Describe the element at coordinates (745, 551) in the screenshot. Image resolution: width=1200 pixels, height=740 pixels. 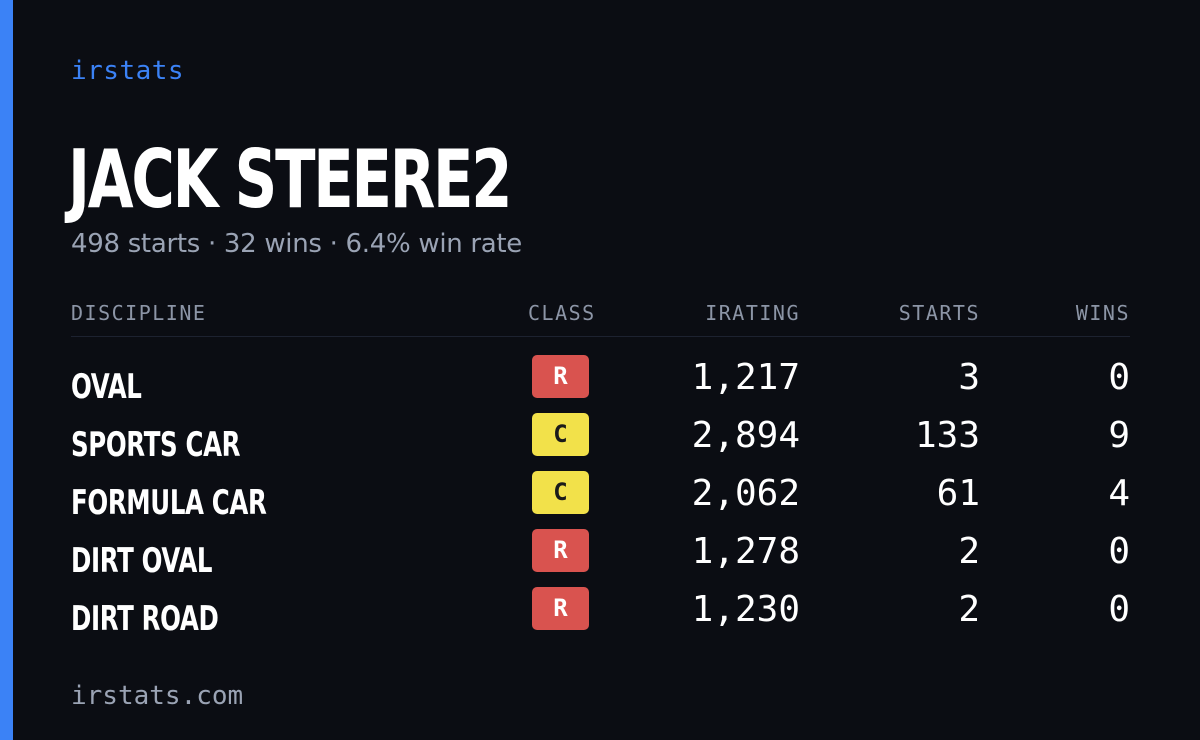
I see `irating-value: 1,278` at that location.